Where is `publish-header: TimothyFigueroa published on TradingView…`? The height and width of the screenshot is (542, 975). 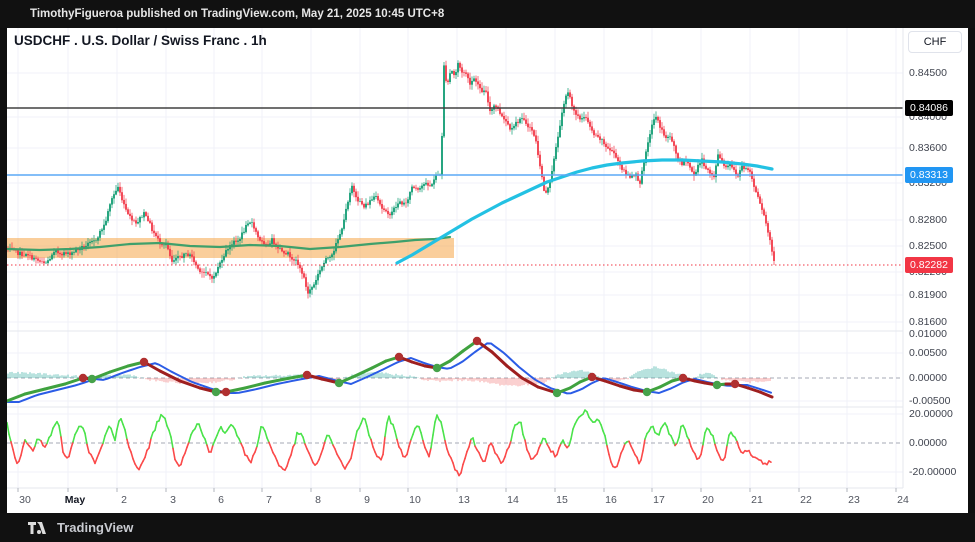
publish-header: TimothyFigueroa published on TradingView… is located at coordinates (487, 14).